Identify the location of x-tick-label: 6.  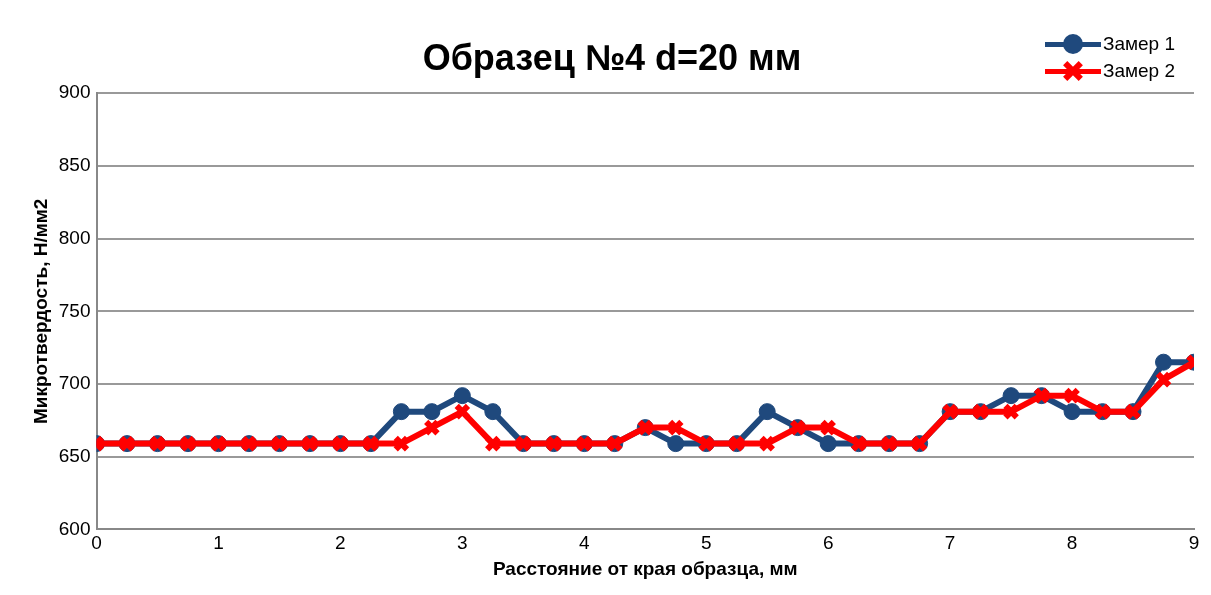
(828, 543).